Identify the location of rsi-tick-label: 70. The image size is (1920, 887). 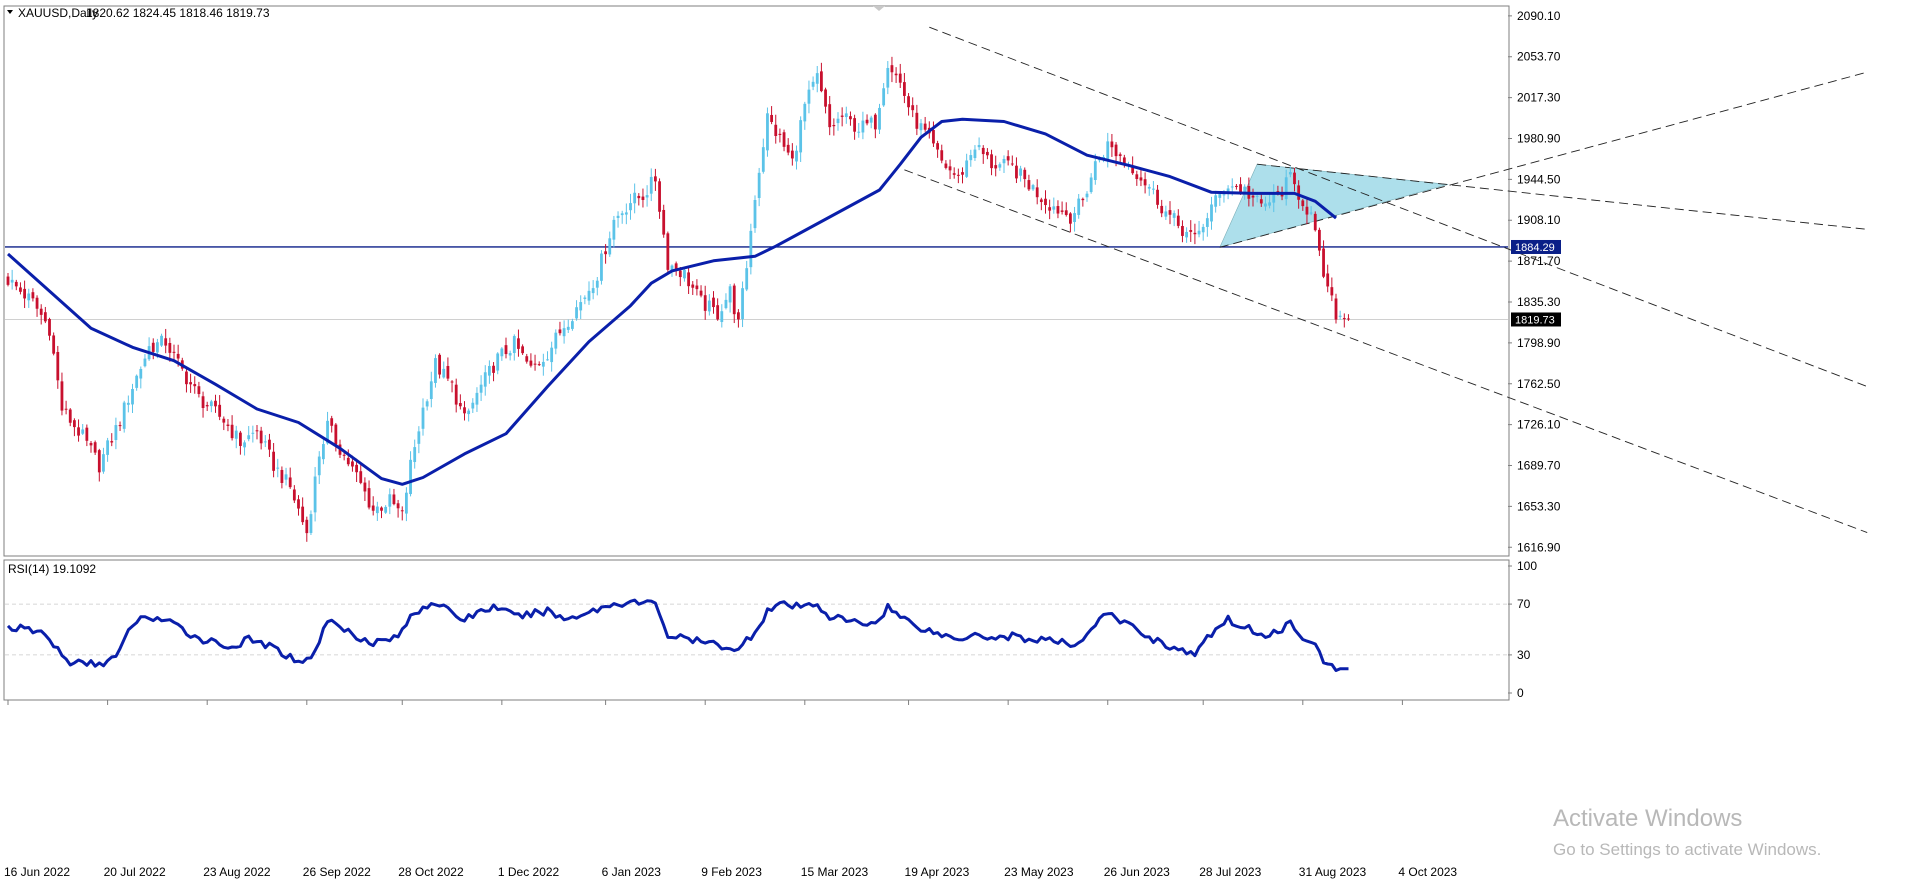
(1524, 604).